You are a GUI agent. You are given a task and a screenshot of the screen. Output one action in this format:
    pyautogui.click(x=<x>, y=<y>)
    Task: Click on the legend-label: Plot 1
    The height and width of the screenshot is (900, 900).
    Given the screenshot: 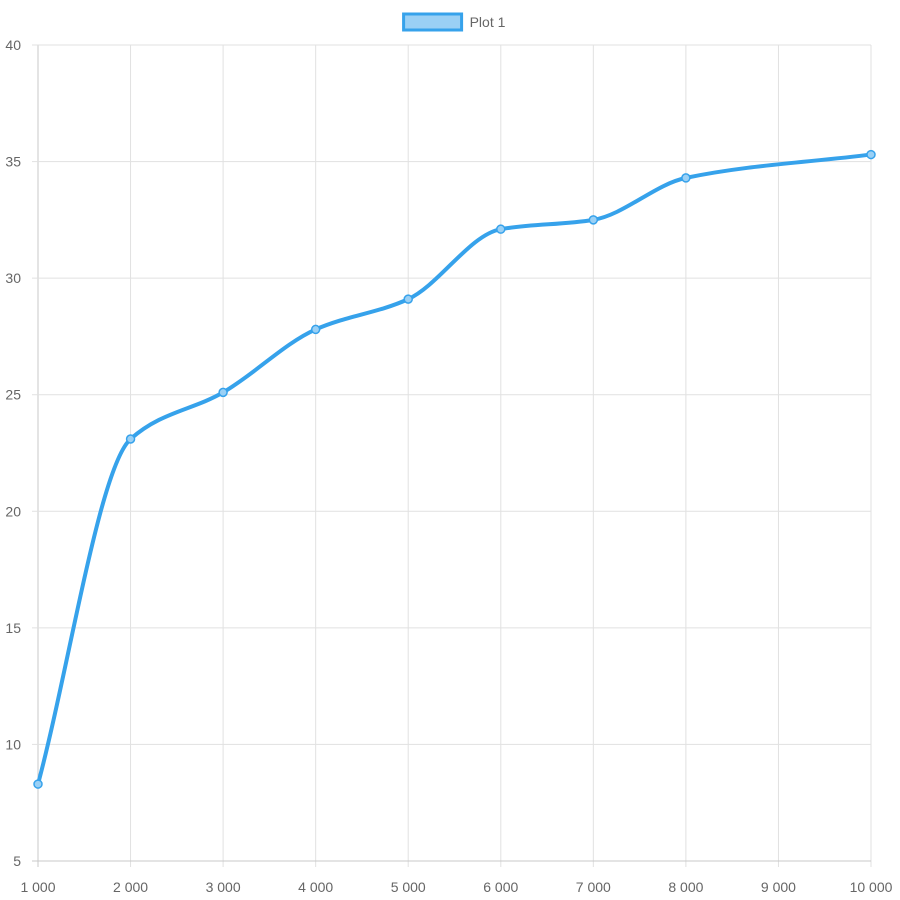 What is the action you would take?
    pyautogui.click(x=488, y=22)
    